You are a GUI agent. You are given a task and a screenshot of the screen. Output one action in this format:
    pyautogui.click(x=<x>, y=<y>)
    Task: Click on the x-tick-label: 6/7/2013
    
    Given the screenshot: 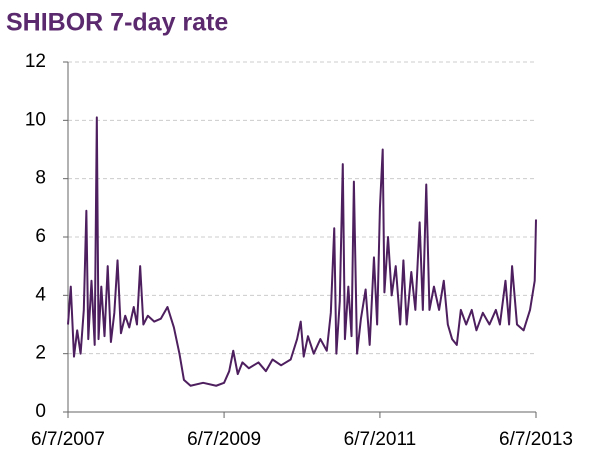 What is the action you would take?
    pyautogui.click(x=536, y=439)
    